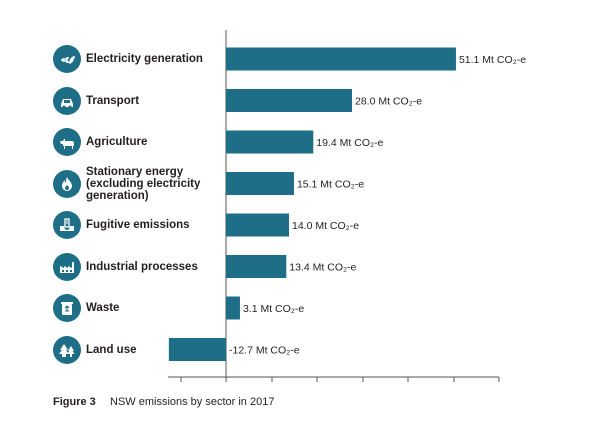 The width and height of the screenshot is (600, 437). Describe the element at coordinates (111, 349) in the screenshot. I see `category-label-8: Land use` at that location.